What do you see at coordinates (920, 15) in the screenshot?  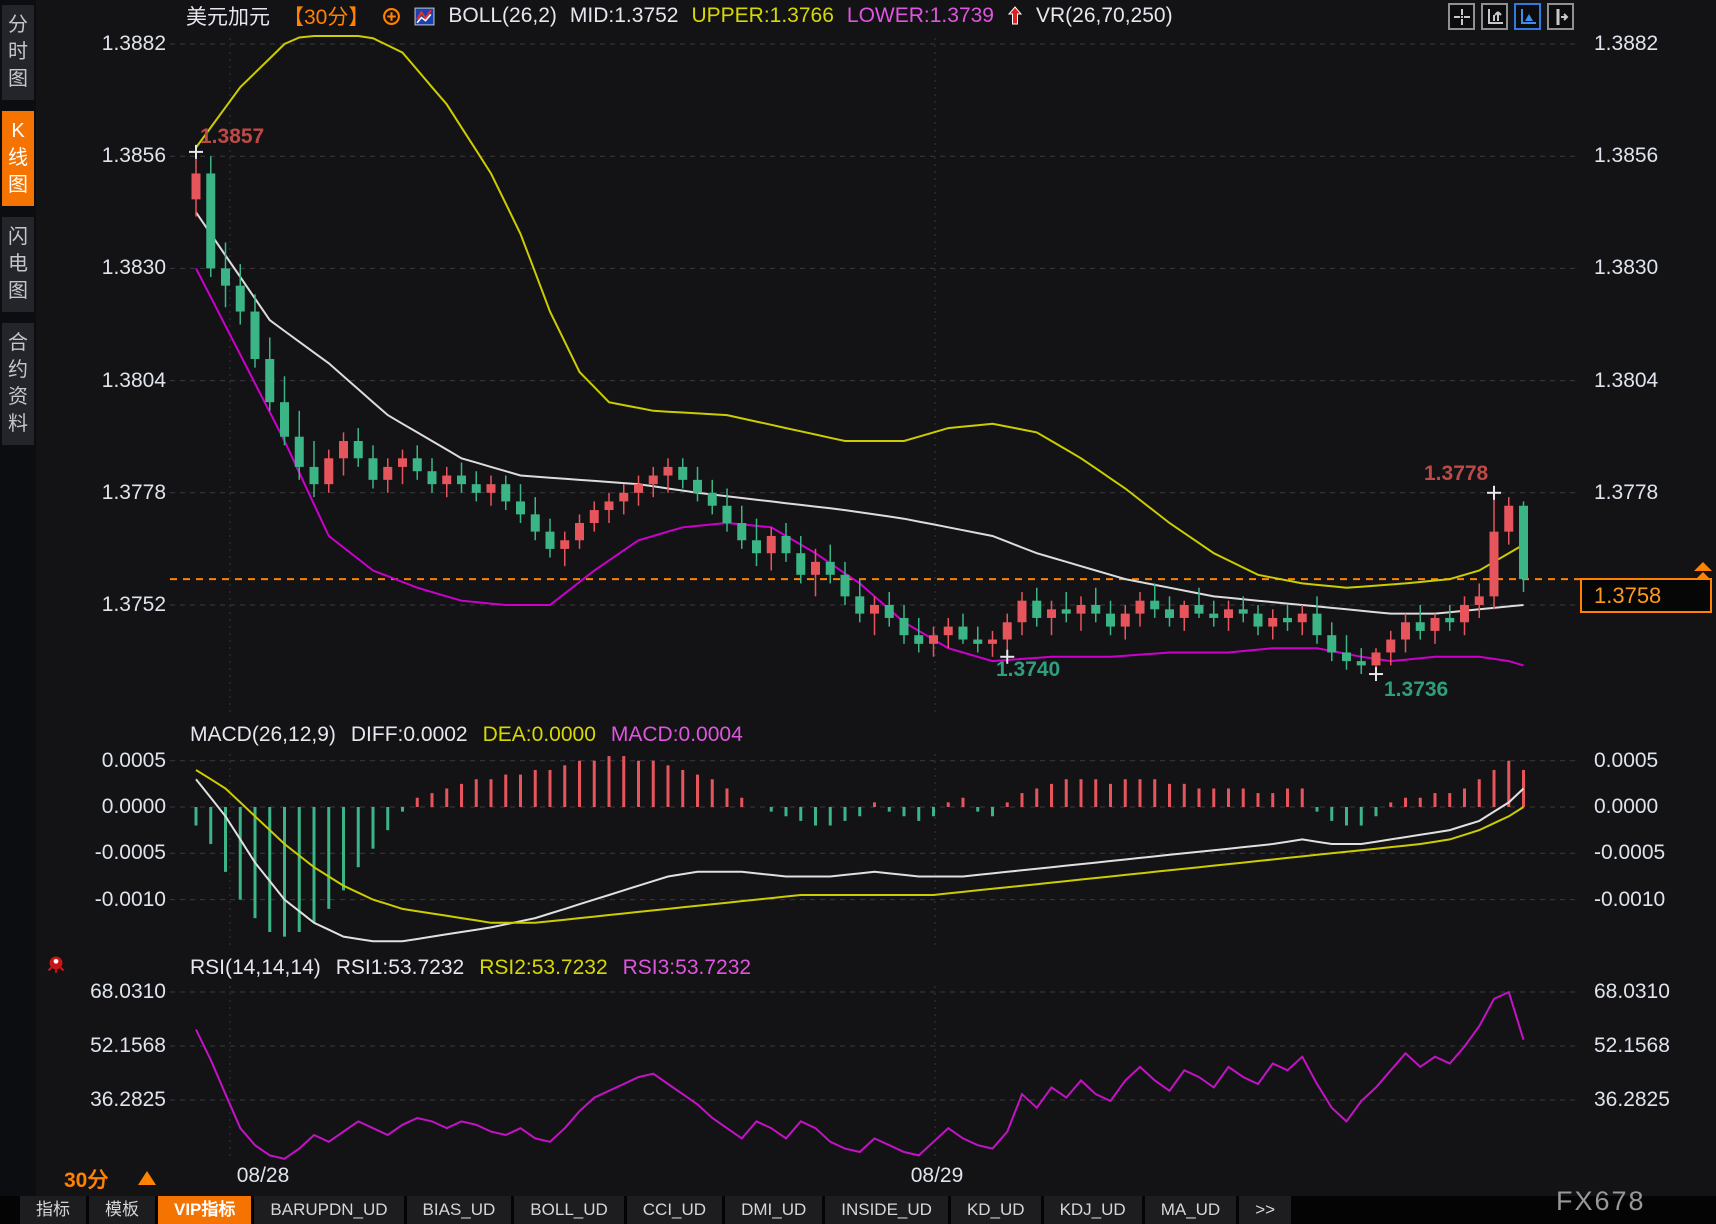 I see `boll-lower-value: LOWER:1.3739` at bounding box center [920, 15].